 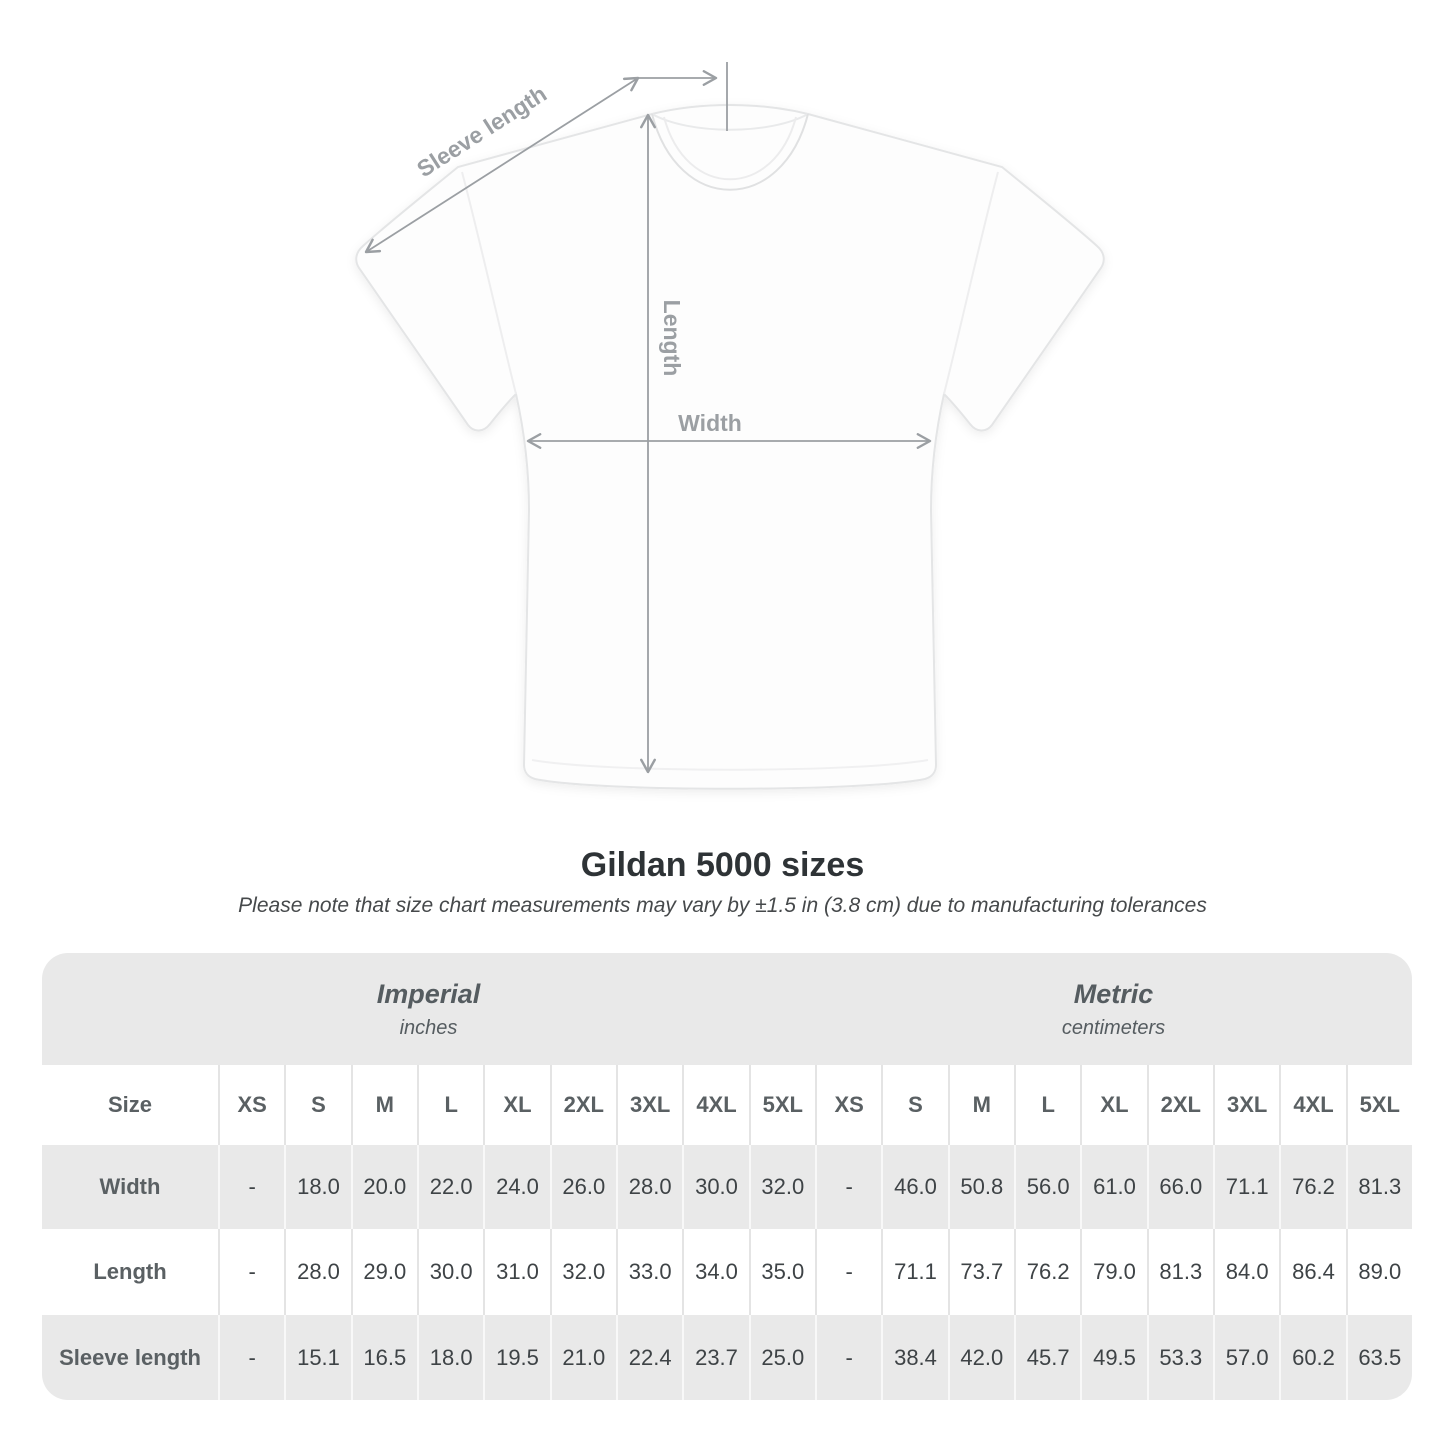 I want to click on table-cell: 63.5, so click(x=1378, y=1357).